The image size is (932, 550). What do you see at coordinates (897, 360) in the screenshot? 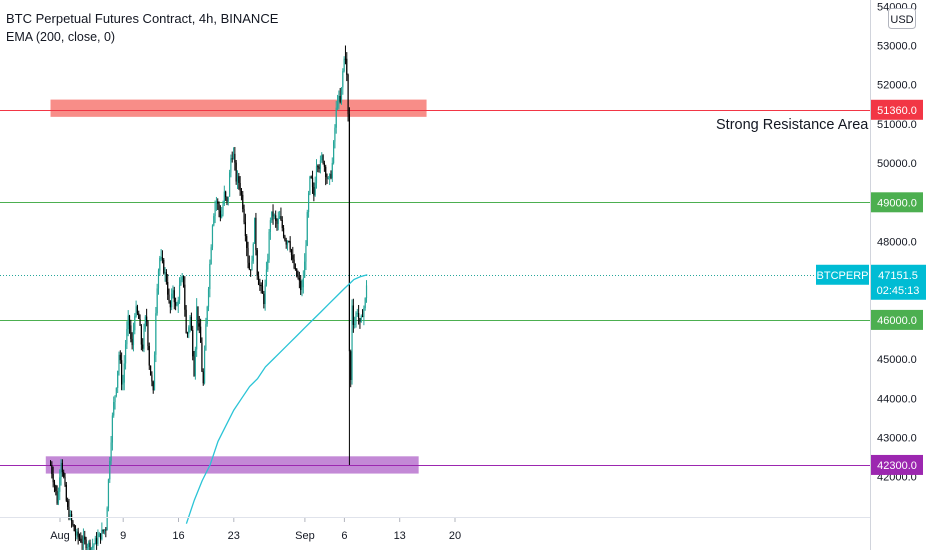
I see `price-tick-label: 45000.0` at bounding box center [897, 360].